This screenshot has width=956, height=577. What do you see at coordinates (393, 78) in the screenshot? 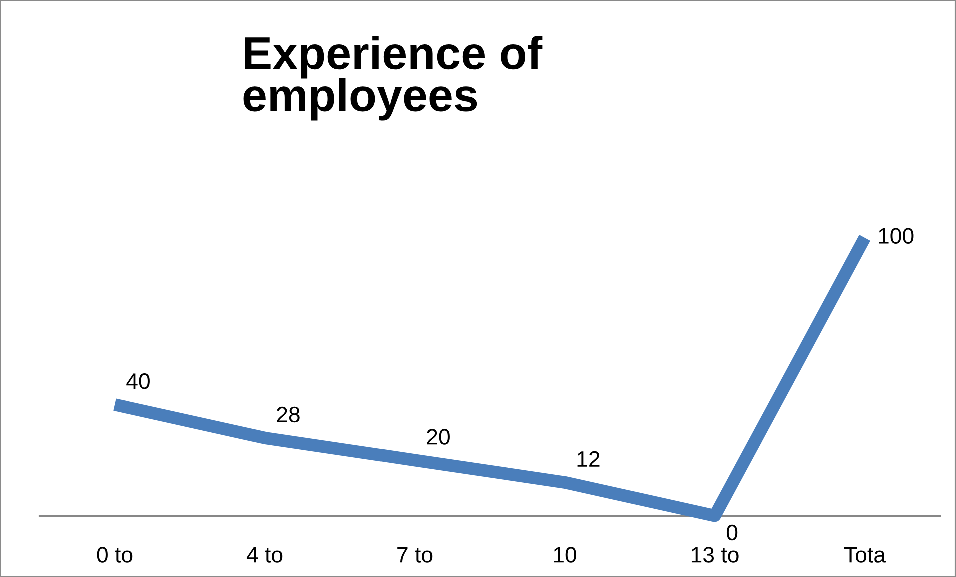
I see `chart-title: Experience of employees` at bounding box center [393, 78].